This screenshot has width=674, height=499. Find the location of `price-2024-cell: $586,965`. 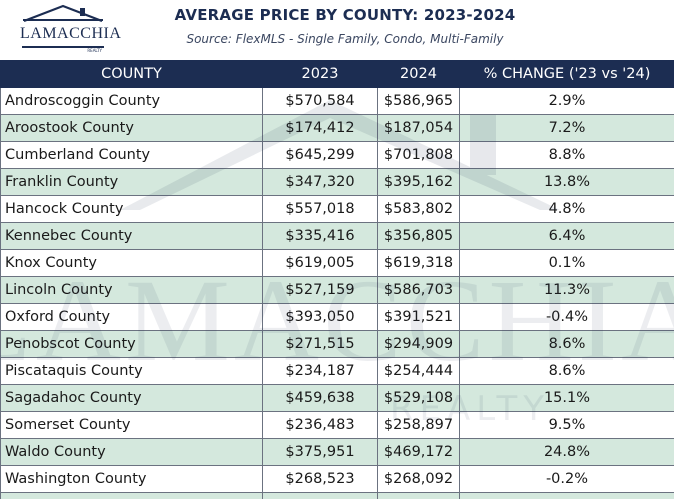

price-2024-cell: $586,965 is located at coordinates (418, 101).